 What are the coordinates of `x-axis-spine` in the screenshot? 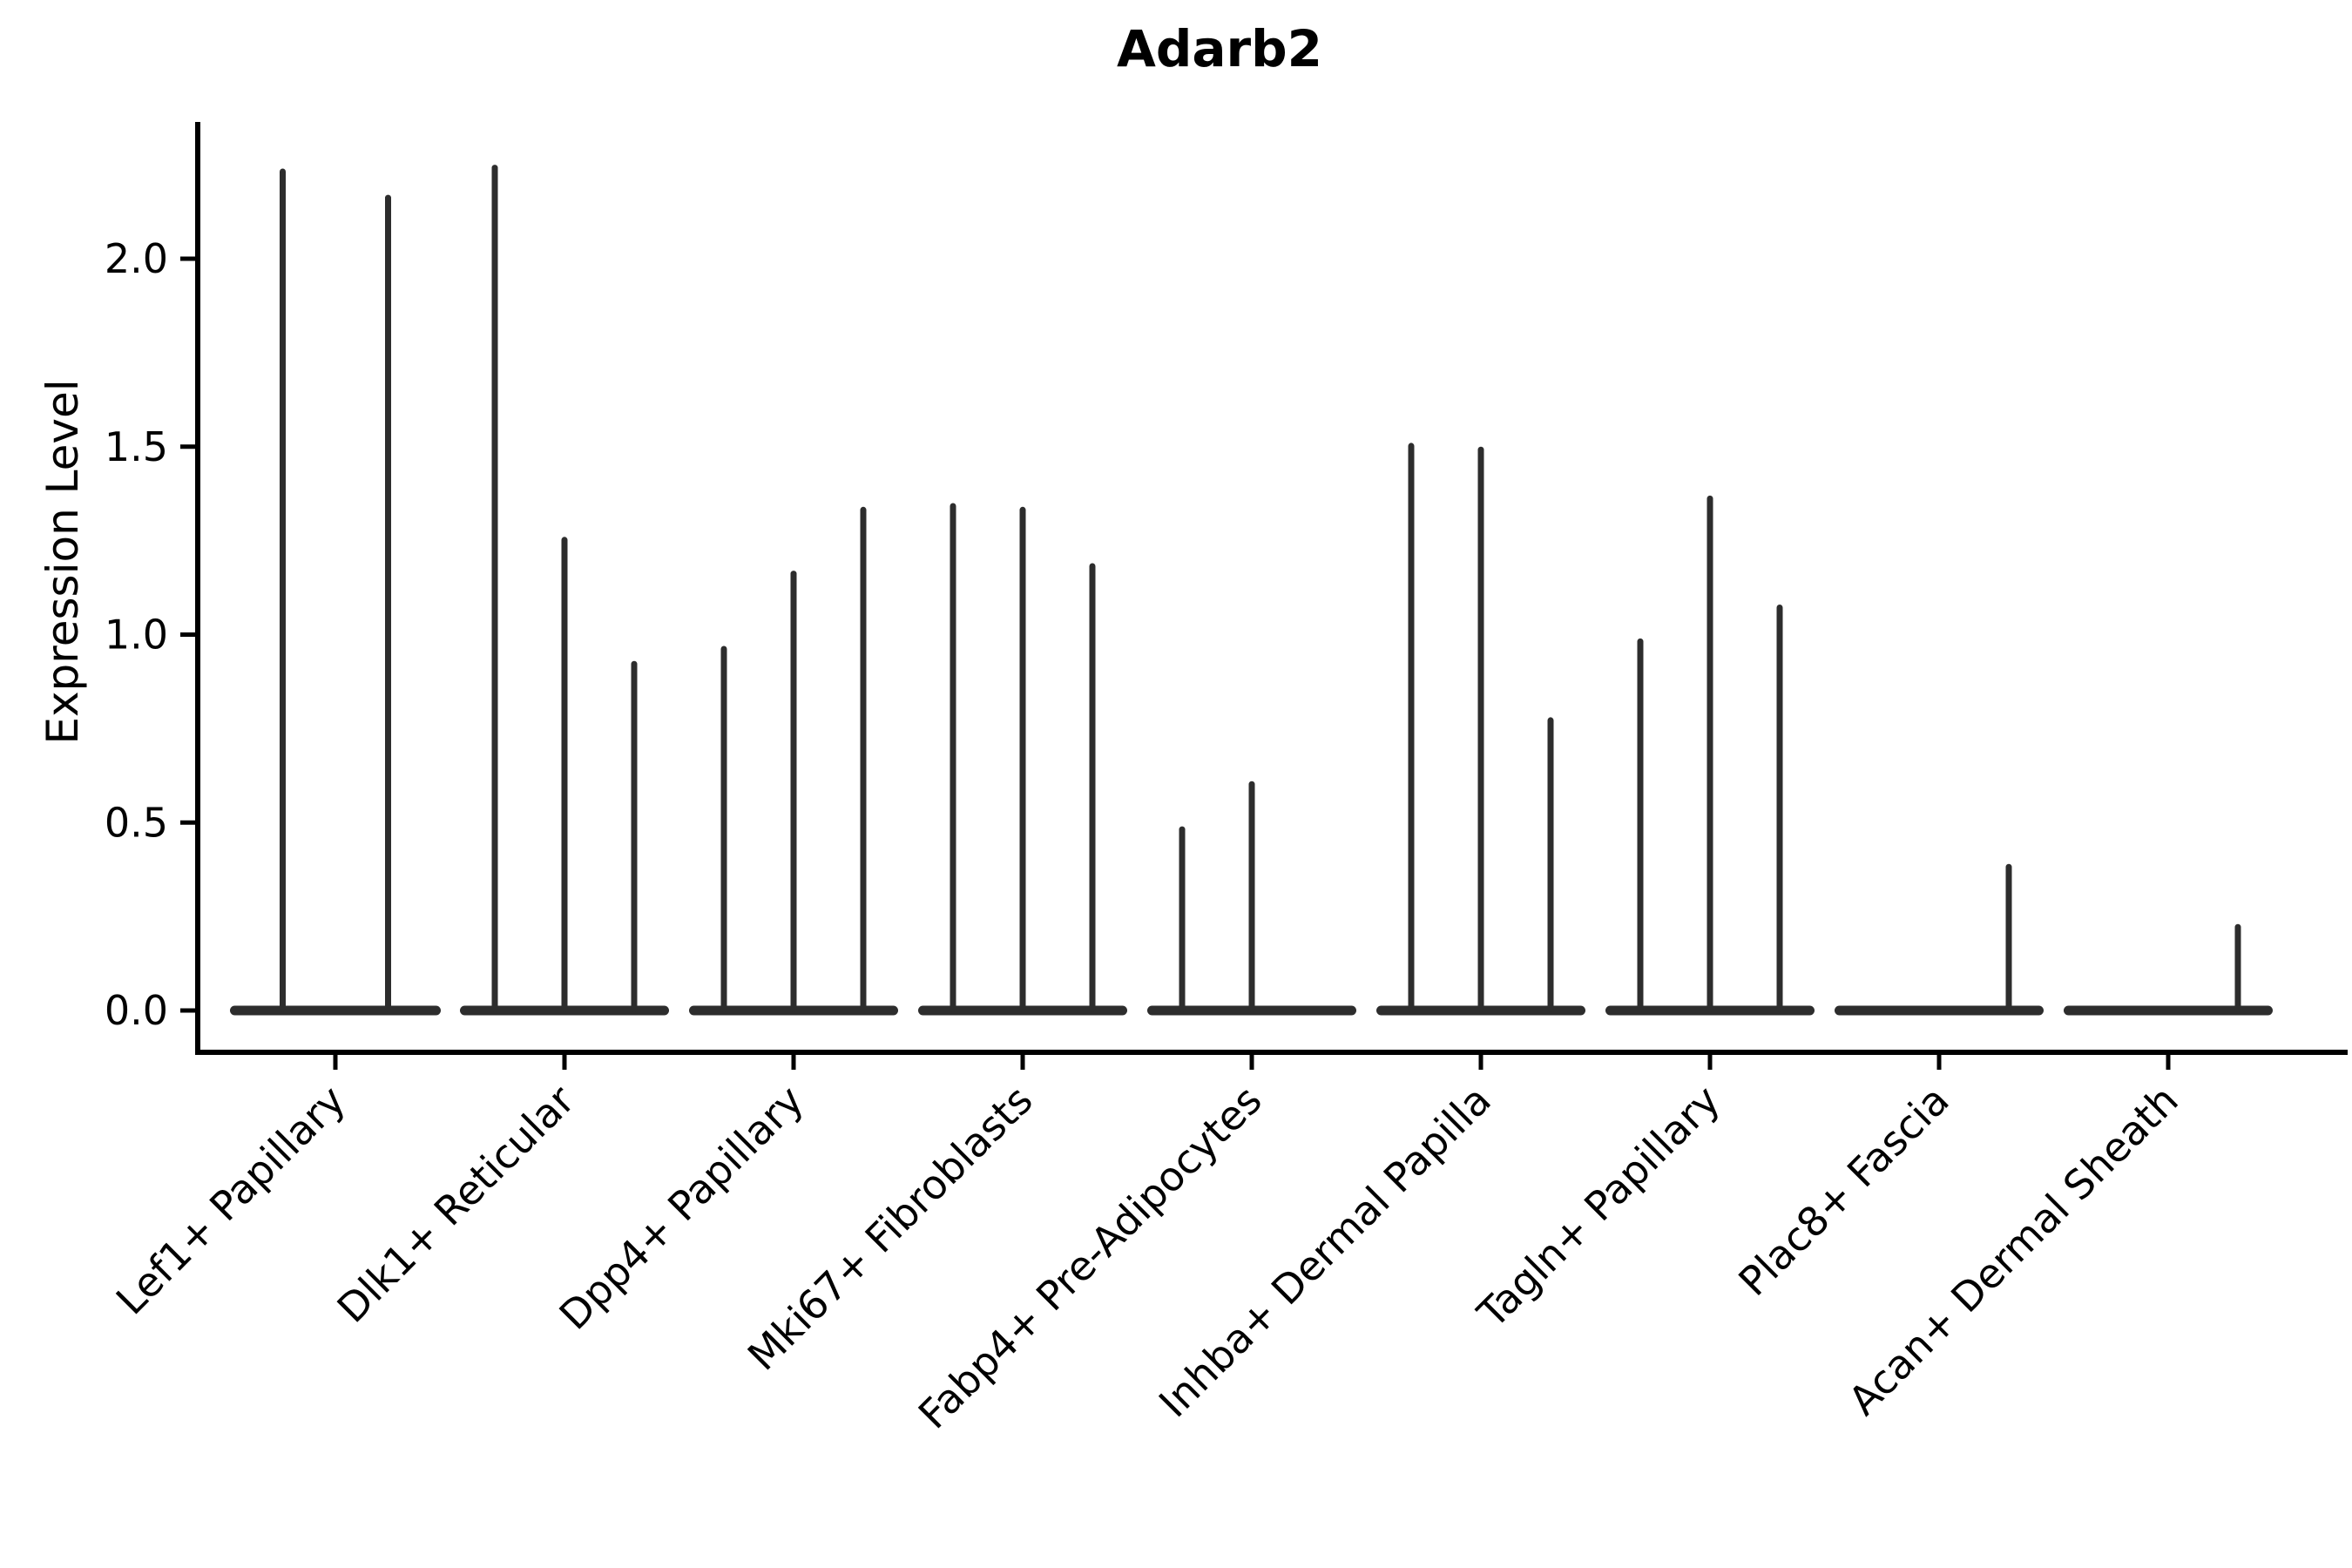 It's located at (1271, 1053).